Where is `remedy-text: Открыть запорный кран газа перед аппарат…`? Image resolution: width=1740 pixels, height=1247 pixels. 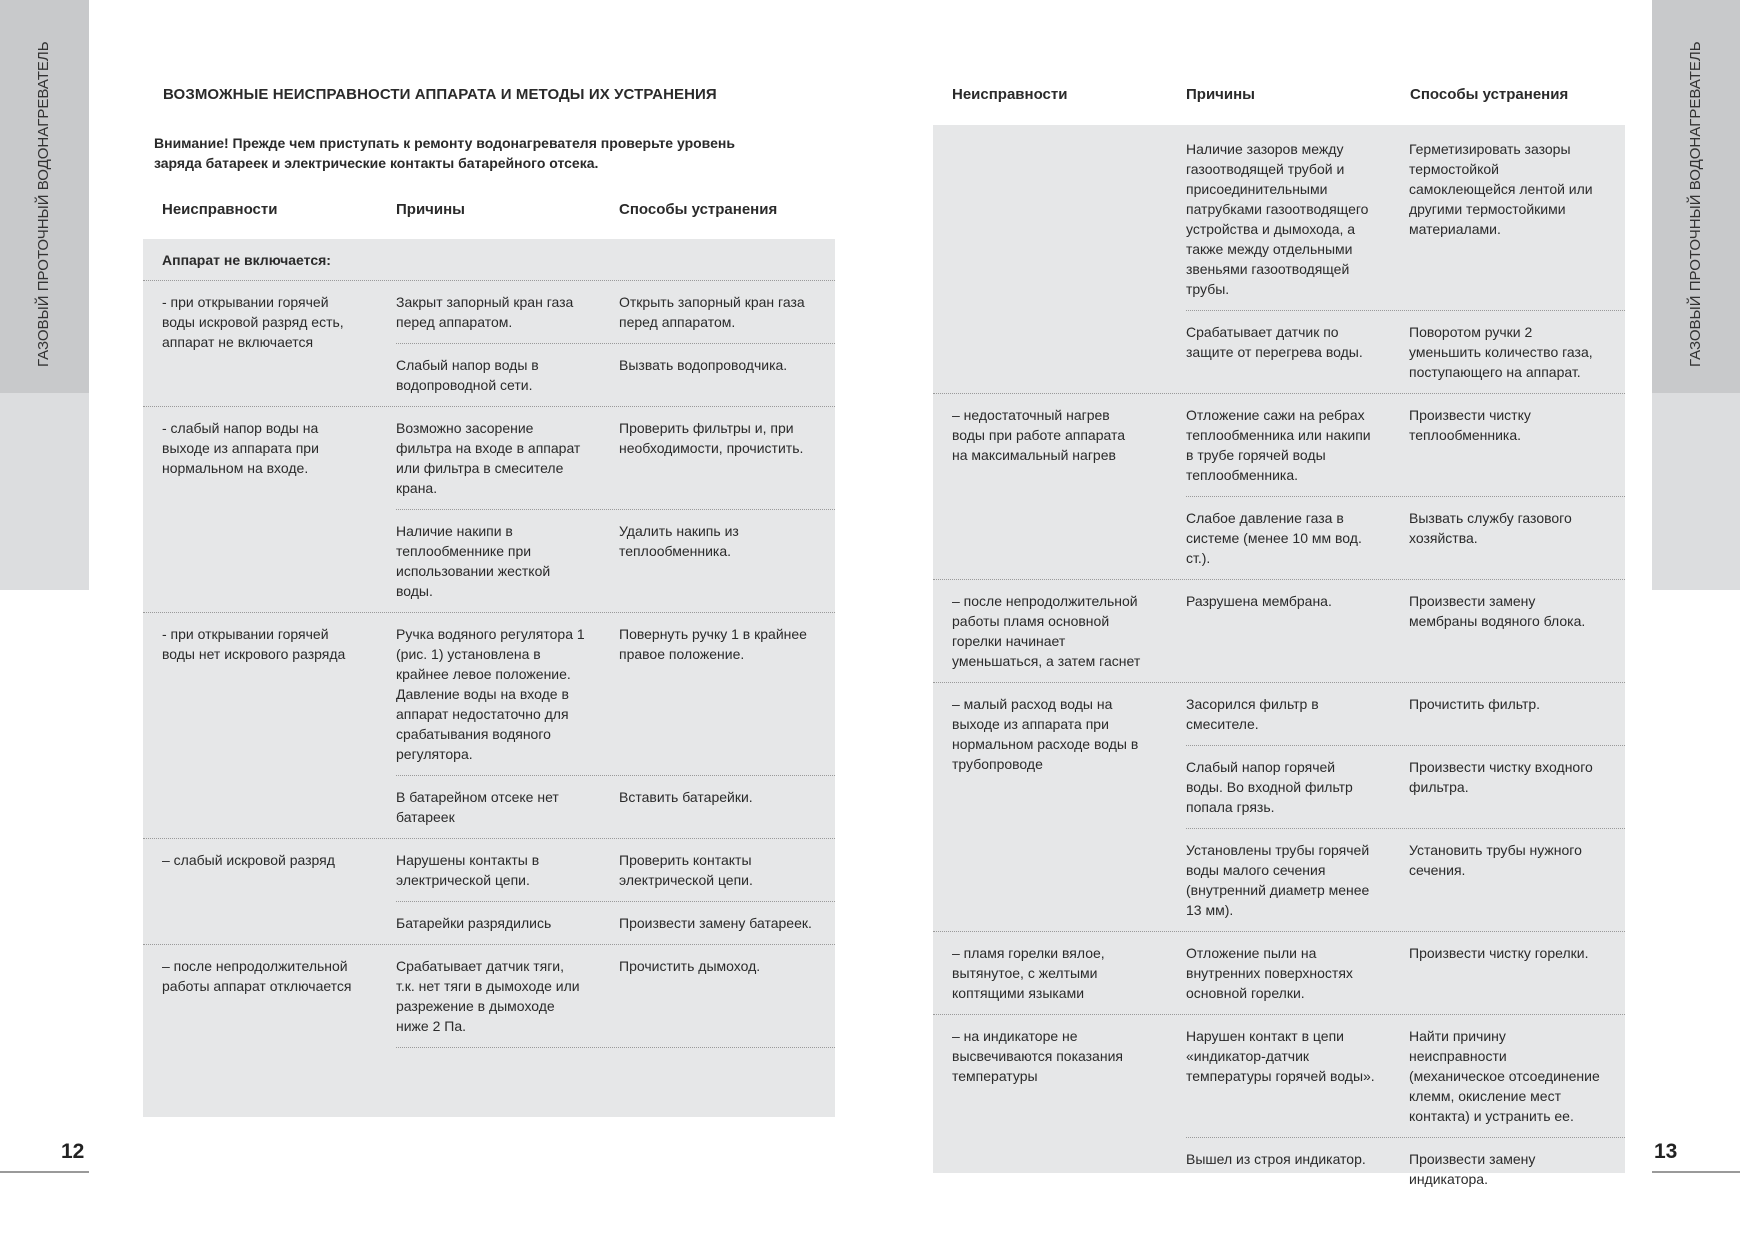
remedy-text: Открыть запорный кран газа перед аппарат… is located at coordinates (712, 312).